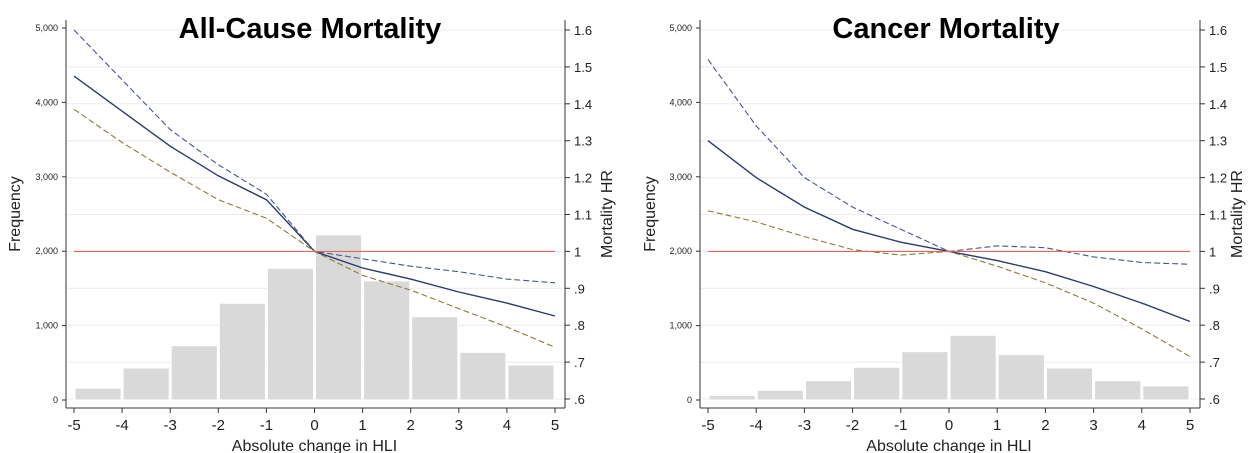 Image resolution: width=1248 pixels, height=453 pixels. Describe the element at coordinates (945, 29) in the screenshot. I see `chart-title: Cancer Mortality` at that location.